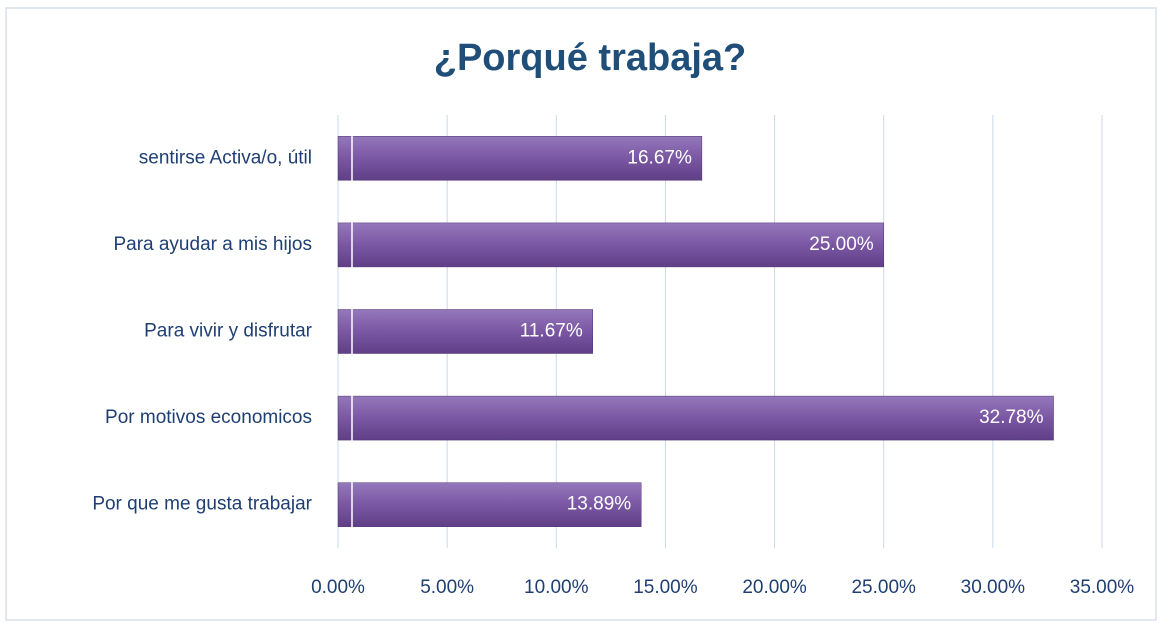 The width and height of the screenshot is (1161, 623). I want to click on y-tick-label: Por motivos economicos, so click(208, 417).